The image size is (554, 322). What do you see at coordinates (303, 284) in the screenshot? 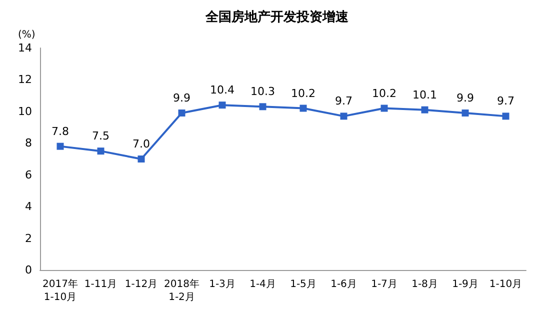
I see `x-tick-label: 1-5月` at bounding box center [303, 284].